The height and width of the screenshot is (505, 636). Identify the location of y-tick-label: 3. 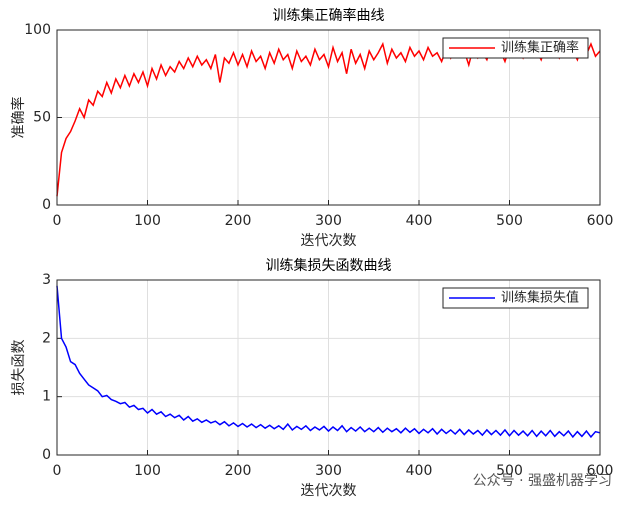
(46, 280).